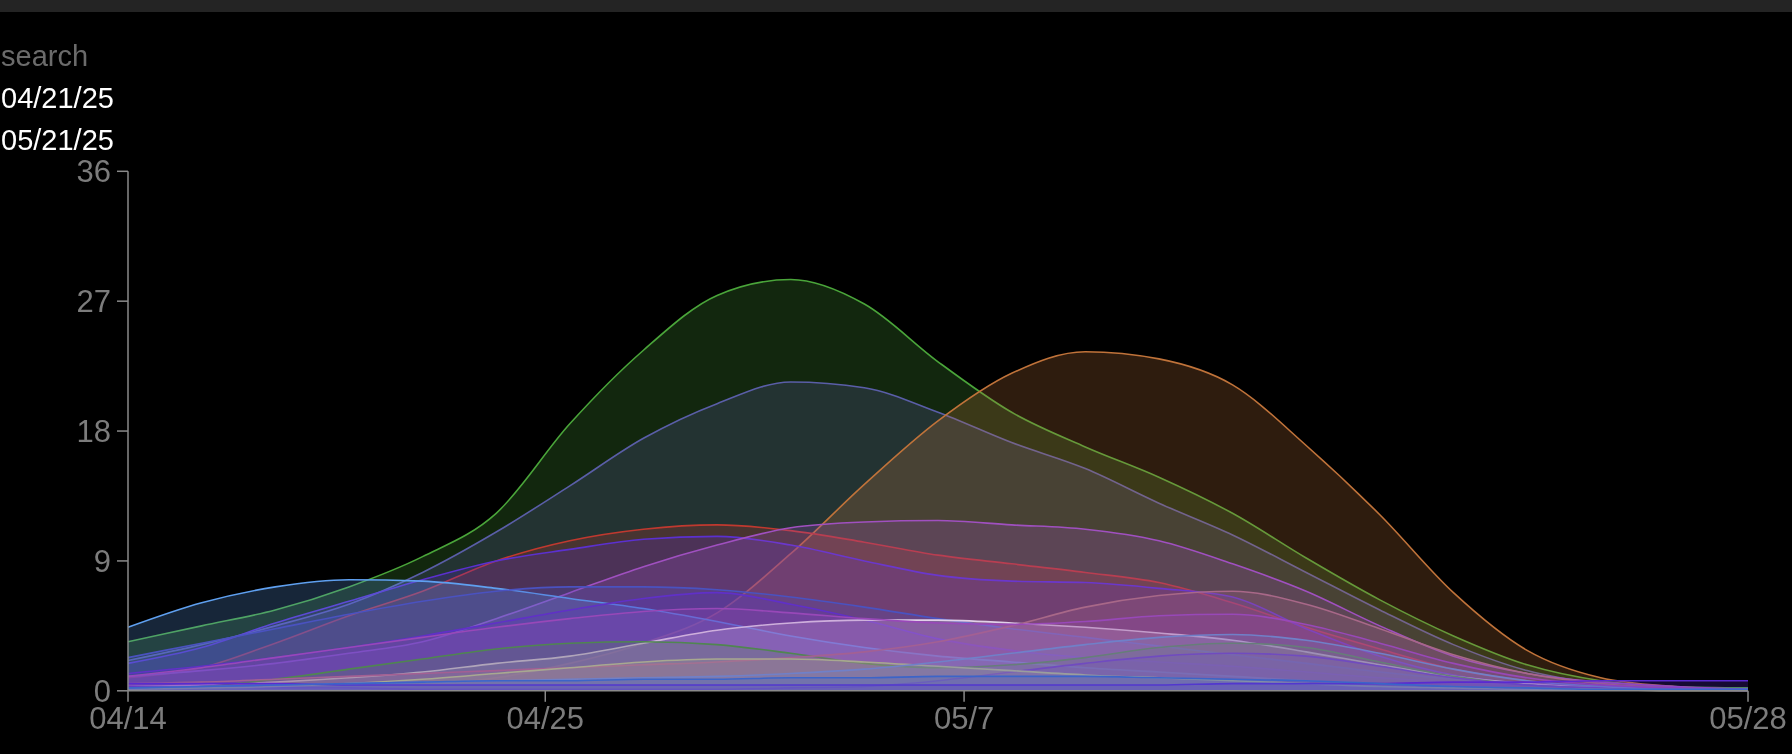 The width and height of the screenshot is (1792, 754). I want to click on y-tick-label: 27, so click(93, 302).